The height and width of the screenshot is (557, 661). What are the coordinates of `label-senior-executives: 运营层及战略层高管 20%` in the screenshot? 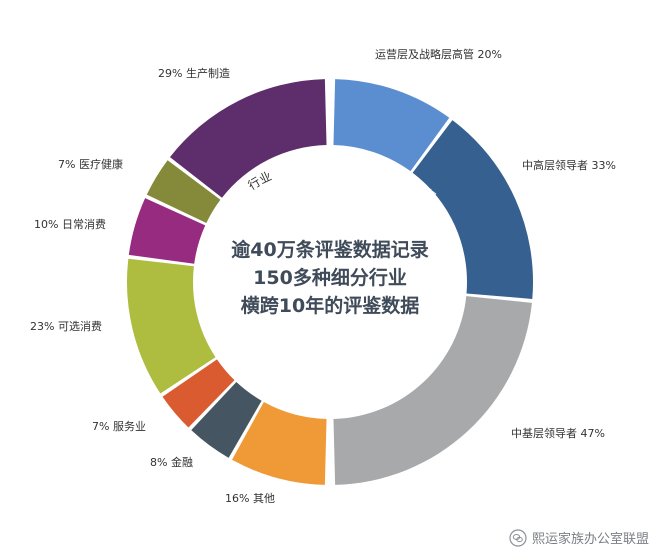 It's located at (438, 54).